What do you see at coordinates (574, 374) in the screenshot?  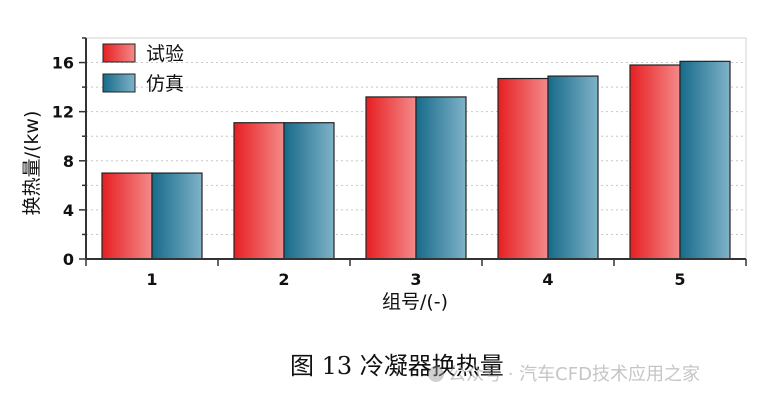 I see `watermark-text: 公众号 · 汽车CFD技术应用之家` at bounding box center [574, 374].